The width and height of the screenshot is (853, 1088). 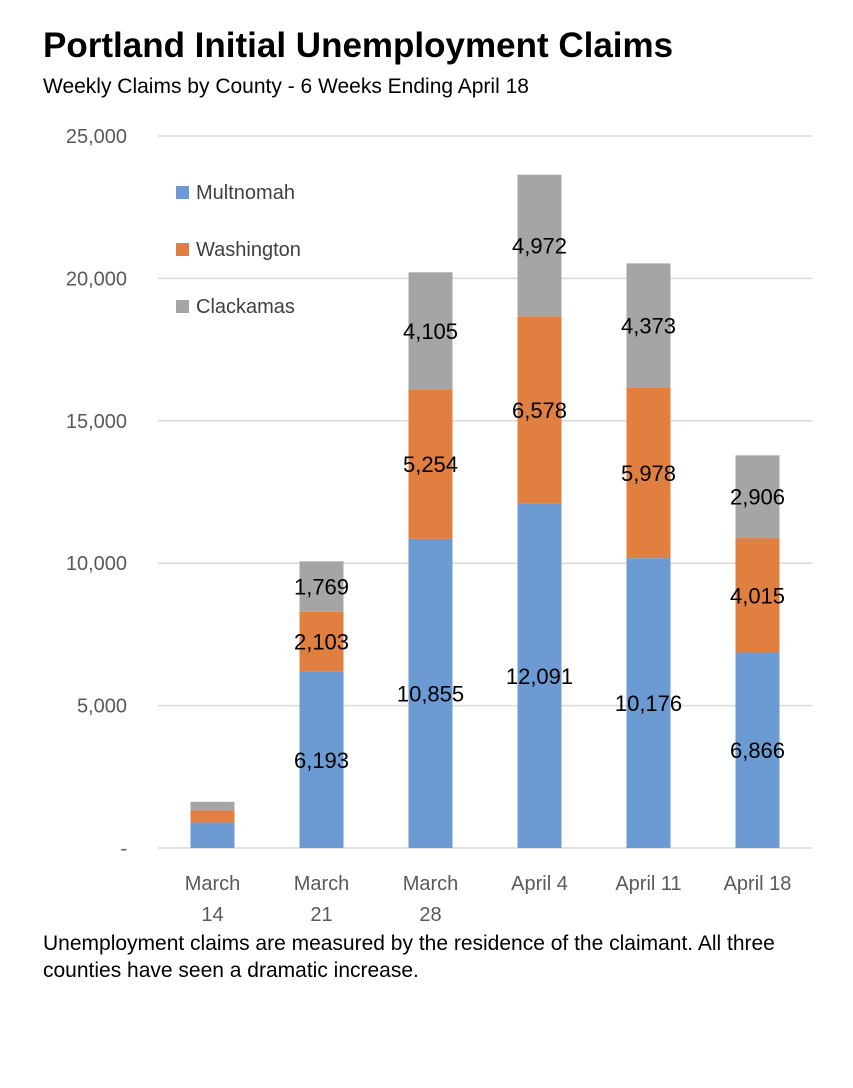 What do you see at coordinates (182, 306) in the screenshot?
I see `legend-swatch-clackamas` at bounding box center [182, 306].